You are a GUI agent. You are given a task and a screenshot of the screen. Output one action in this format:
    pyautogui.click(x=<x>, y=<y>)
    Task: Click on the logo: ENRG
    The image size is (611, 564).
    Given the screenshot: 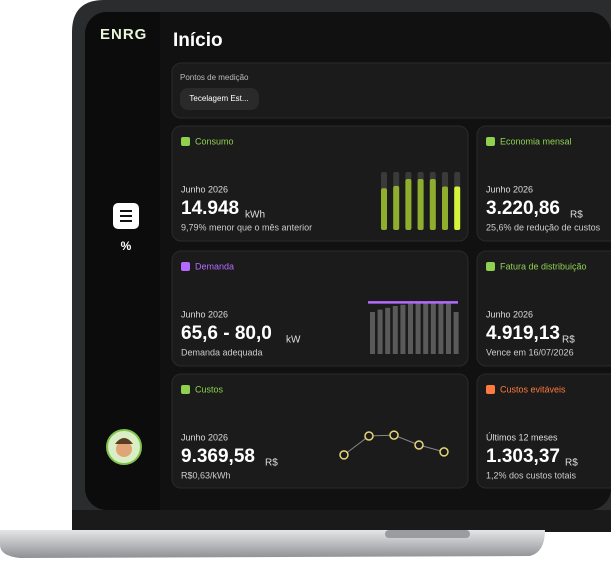 What is the action you would take?
    pyautogui.click(x=123, y=34)
    